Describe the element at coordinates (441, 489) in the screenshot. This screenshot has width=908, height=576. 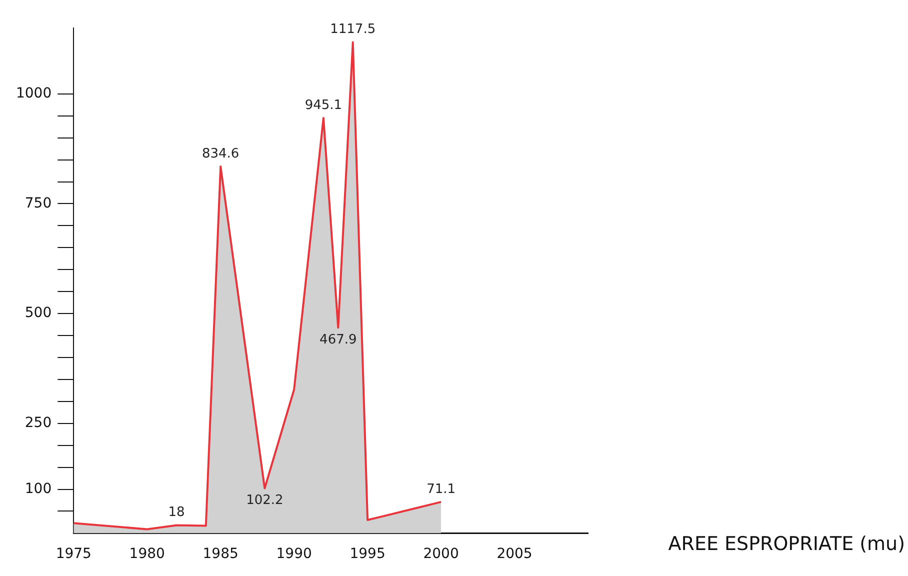
I see `data-label: 71.1` at that location.